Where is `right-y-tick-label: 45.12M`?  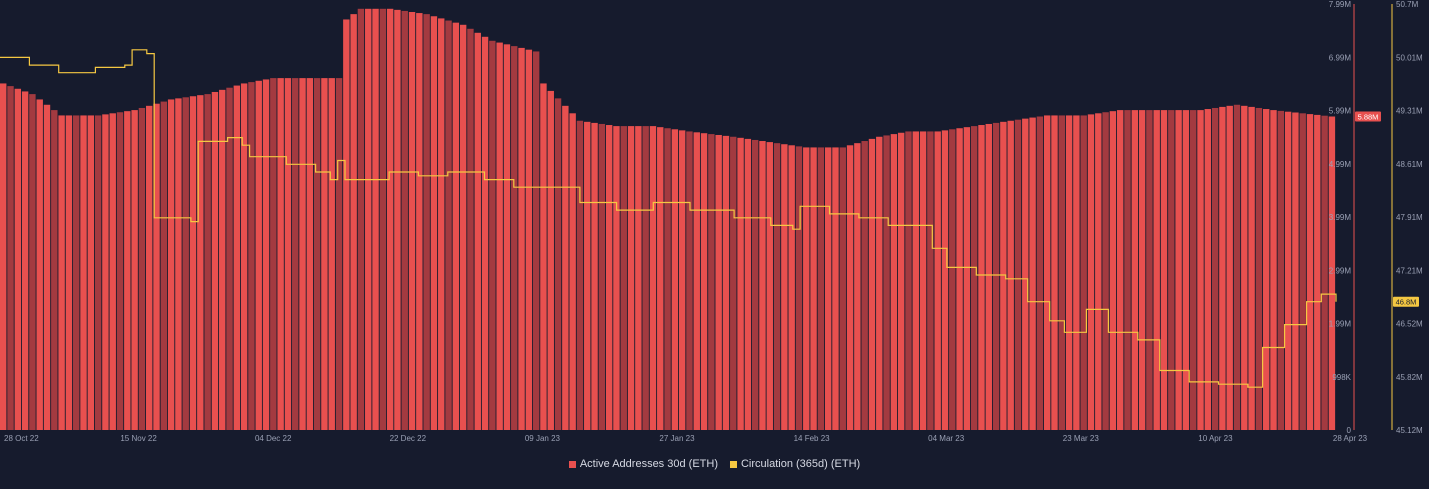 right-y-tick-label: 45.12M is located at coordinates (1409, 430).